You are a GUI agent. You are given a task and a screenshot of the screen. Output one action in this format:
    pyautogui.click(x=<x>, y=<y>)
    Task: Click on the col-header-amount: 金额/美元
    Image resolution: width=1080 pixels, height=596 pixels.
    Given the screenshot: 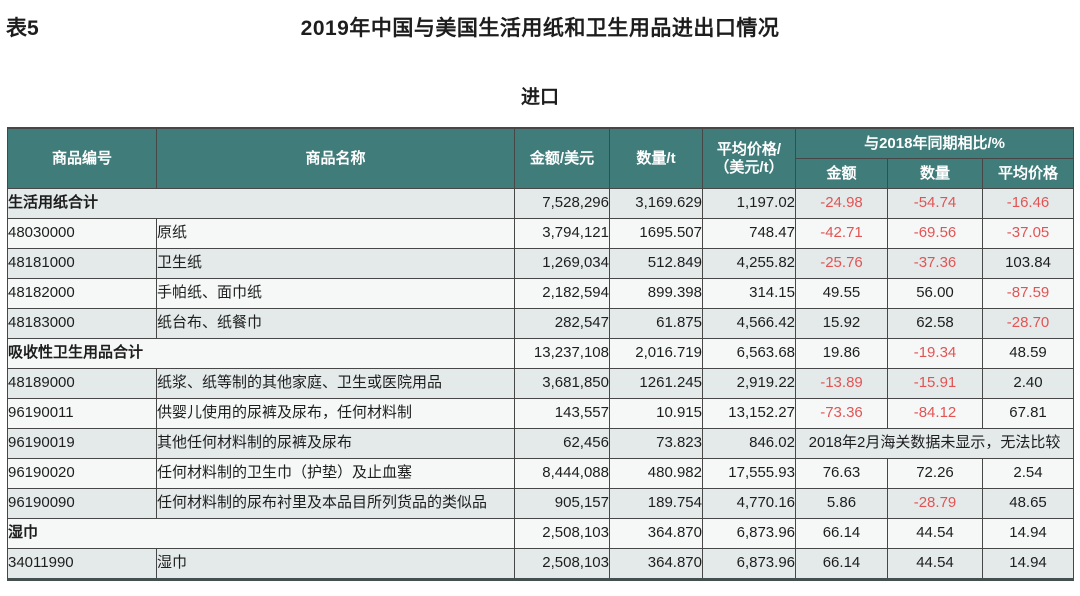 What is the action you would take?
    pyautogui.click(x=562, y=158)
    